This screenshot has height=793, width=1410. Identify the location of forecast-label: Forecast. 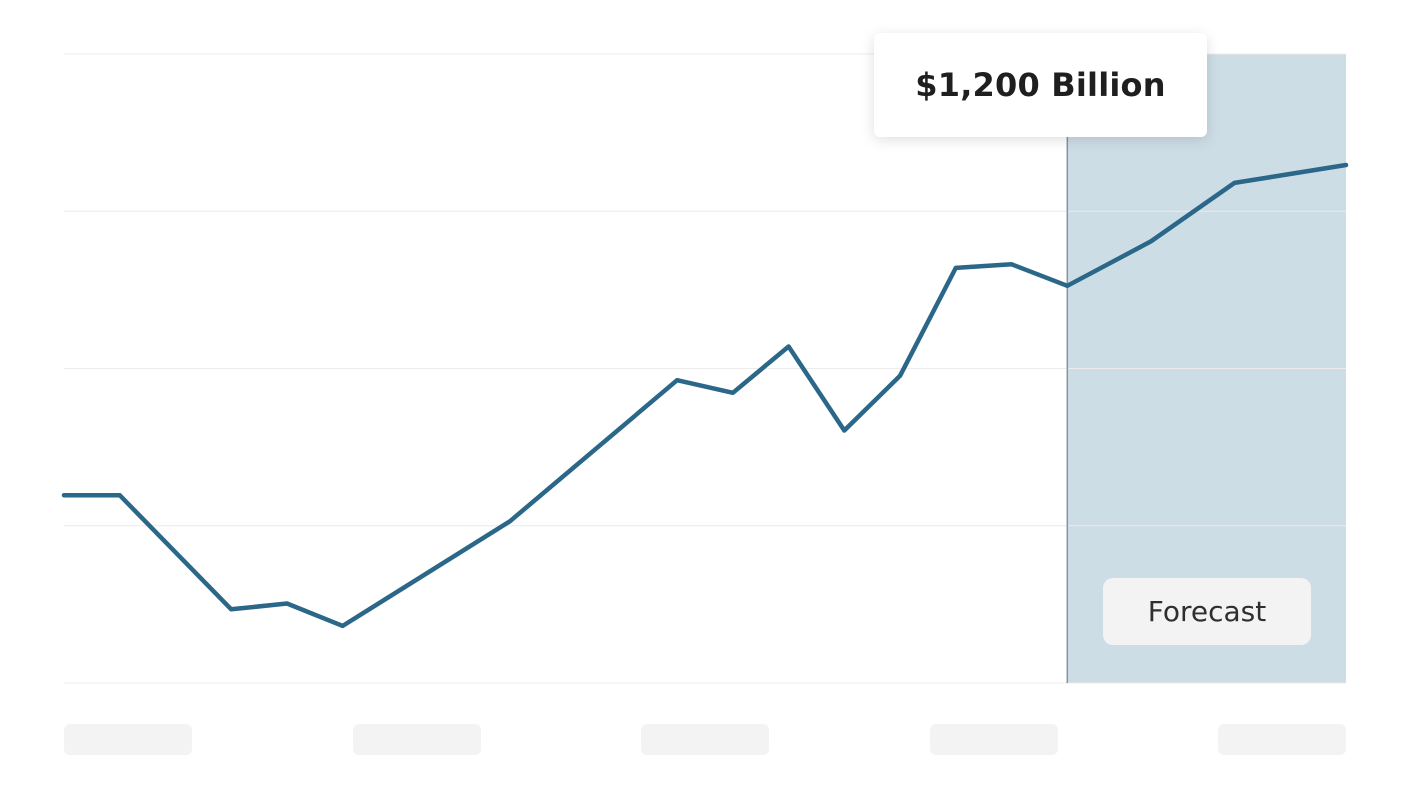
(1207, 611).